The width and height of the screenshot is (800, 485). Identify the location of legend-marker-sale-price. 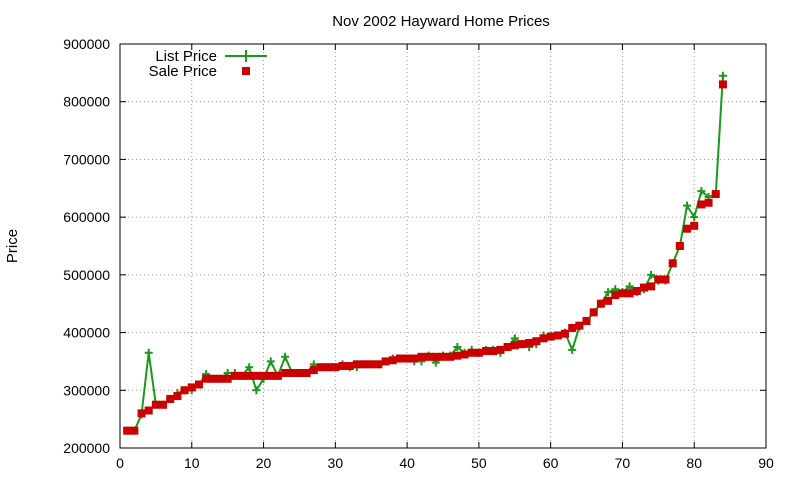
(246, 71).